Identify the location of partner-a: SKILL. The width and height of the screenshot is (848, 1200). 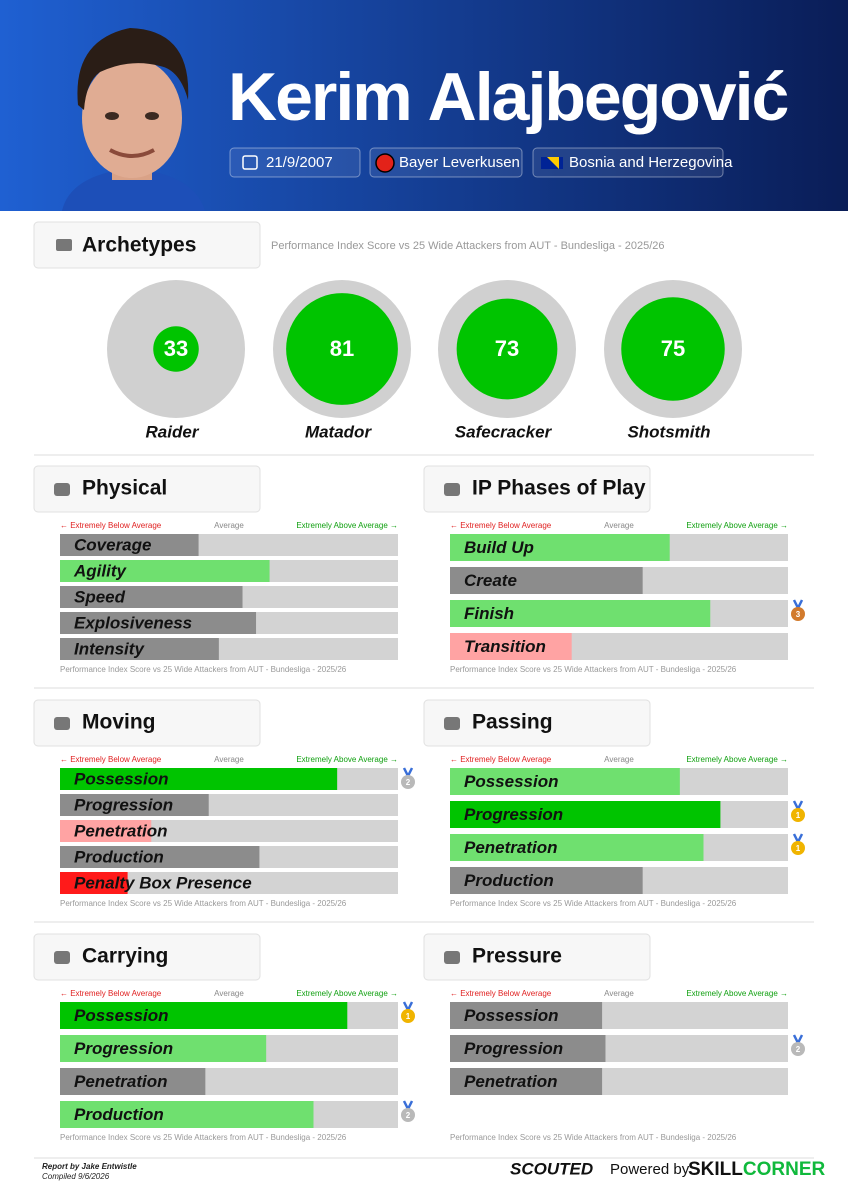
(715, 1169).